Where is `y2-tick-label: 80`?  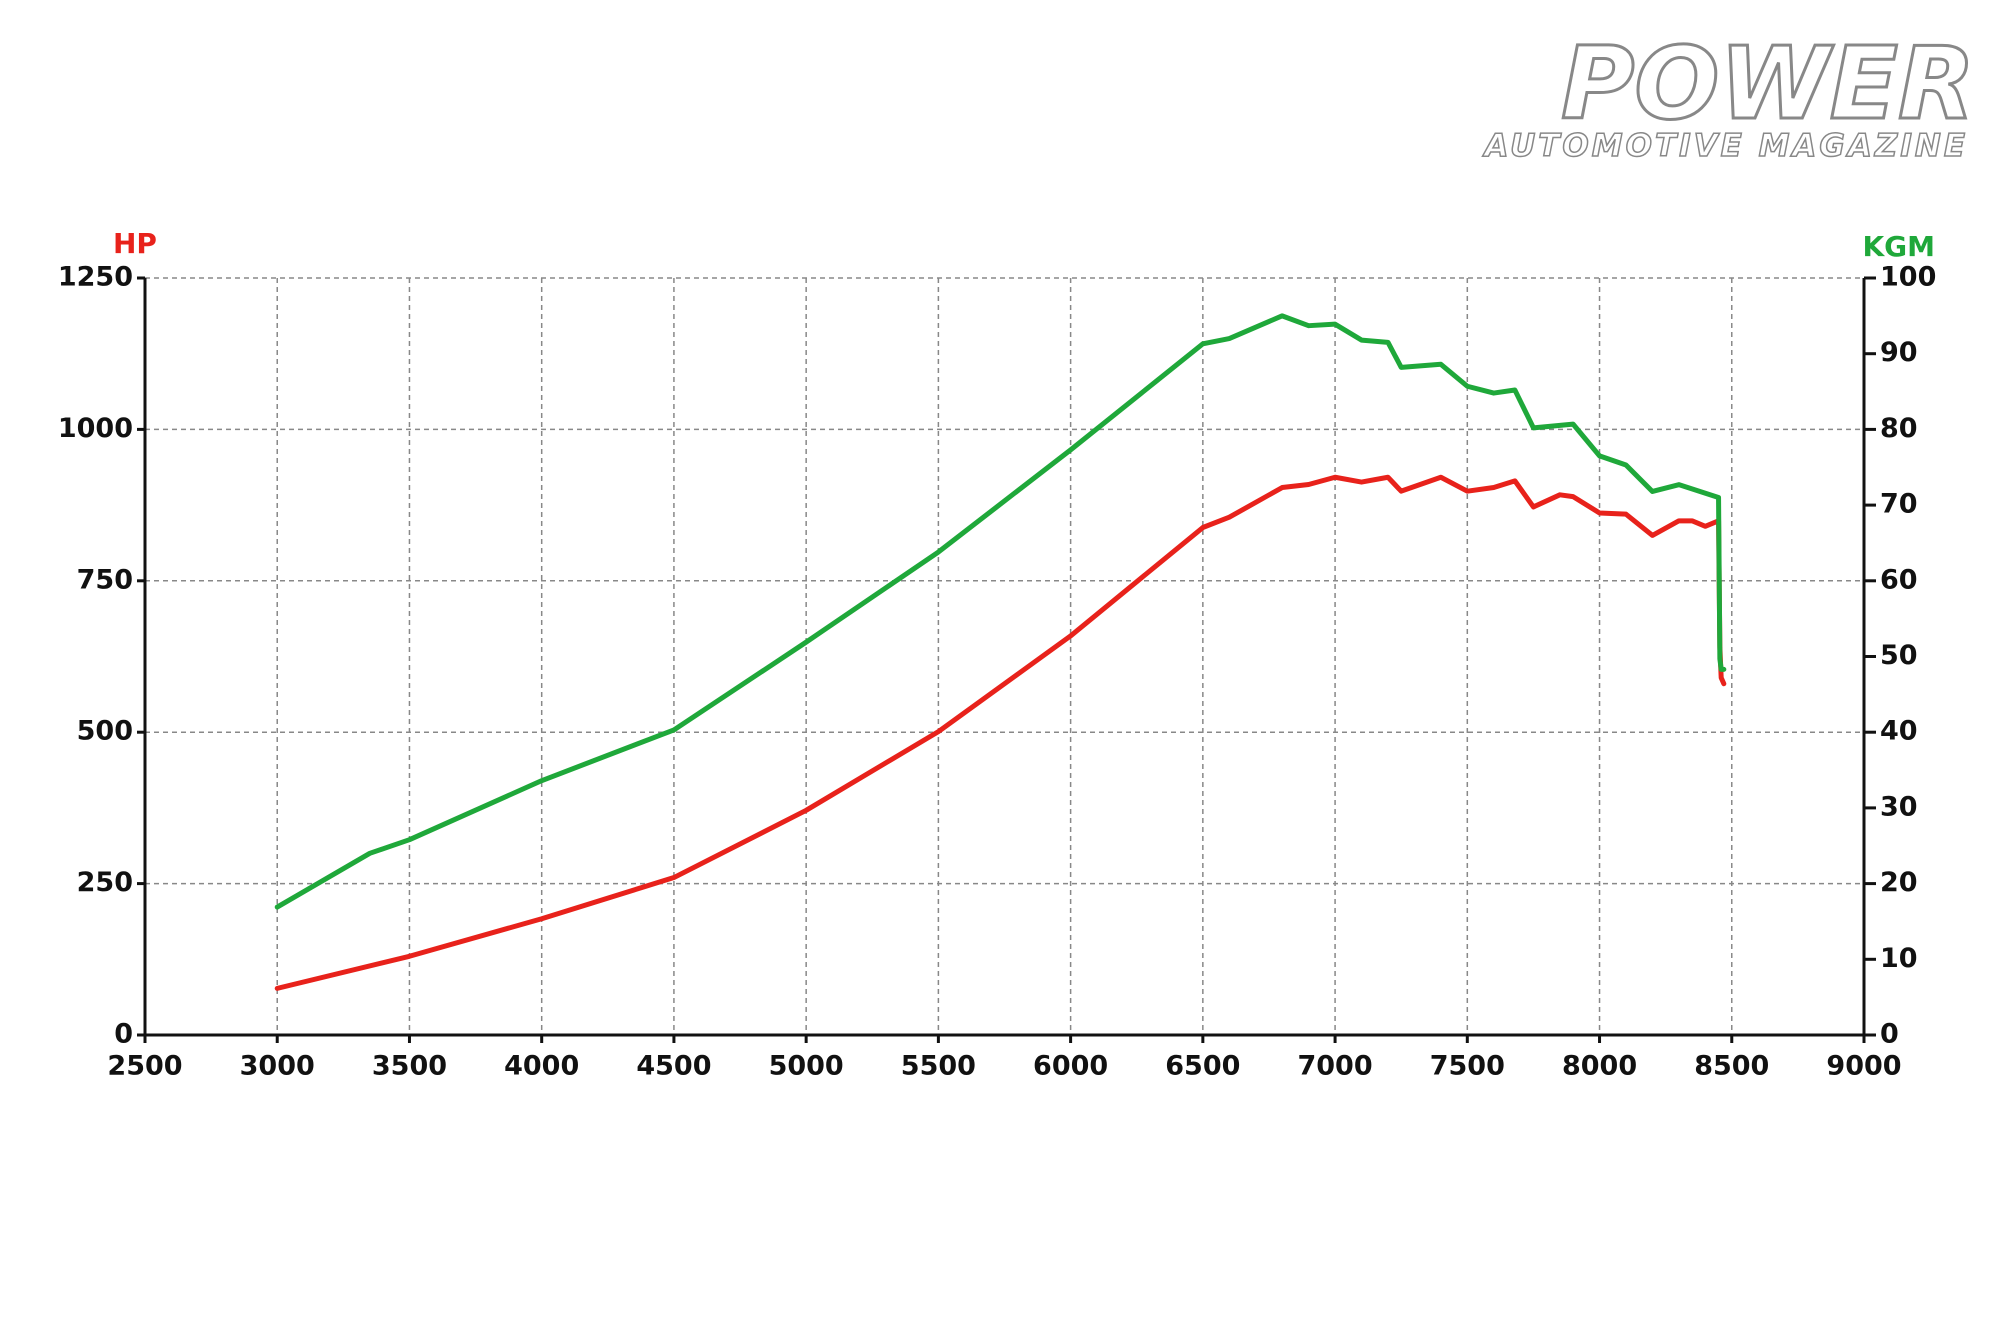 y2-tick-label: 80 is located at coordinates (1899, 428).